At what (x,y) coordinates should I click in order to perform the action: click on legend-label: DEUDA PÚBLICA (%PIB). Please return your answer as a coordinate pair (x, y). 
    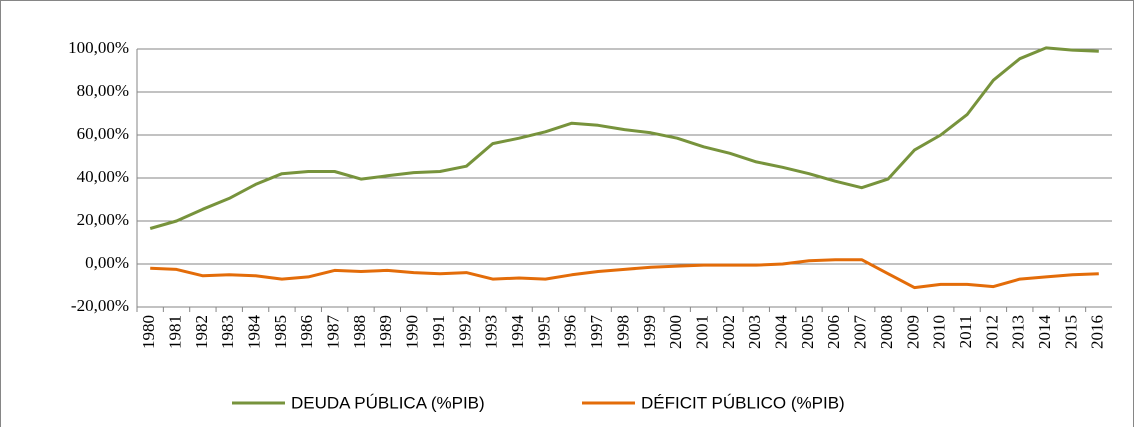
    Looking at the image, I should click on (388, 402).